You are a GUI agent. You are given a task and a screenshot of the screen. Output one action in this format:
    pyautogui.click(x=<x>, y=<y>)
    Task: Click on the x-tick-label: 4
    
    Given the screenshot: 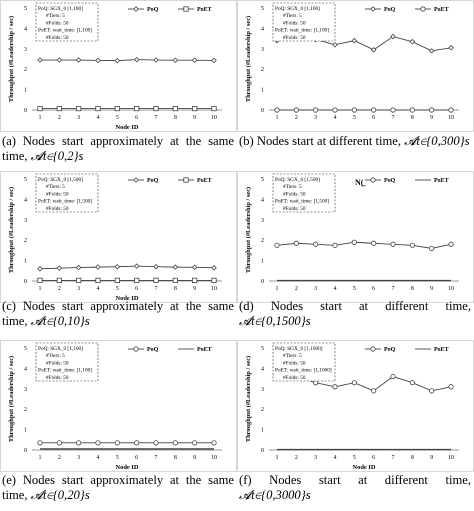 What is the action you would take?
    pyautogui.click(x=335, y=458)
    